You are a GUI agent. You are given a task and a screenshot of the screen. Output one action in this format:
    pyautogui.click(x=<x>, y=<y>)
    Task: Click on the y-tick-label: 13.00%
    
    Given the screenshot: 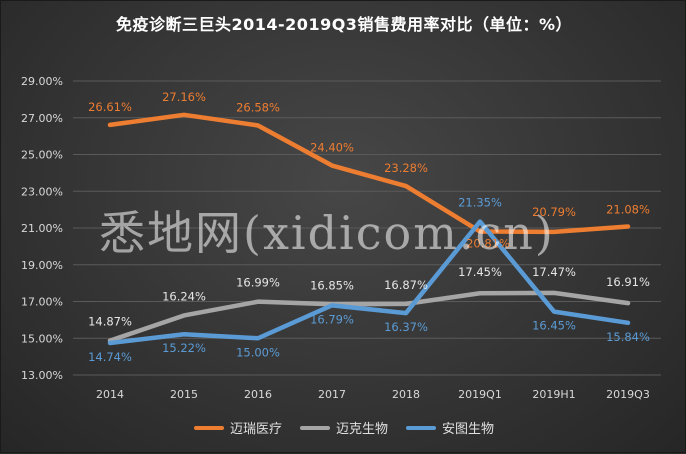 What is the action you would take?
    pyautogui.click(x=42, y=375)
    